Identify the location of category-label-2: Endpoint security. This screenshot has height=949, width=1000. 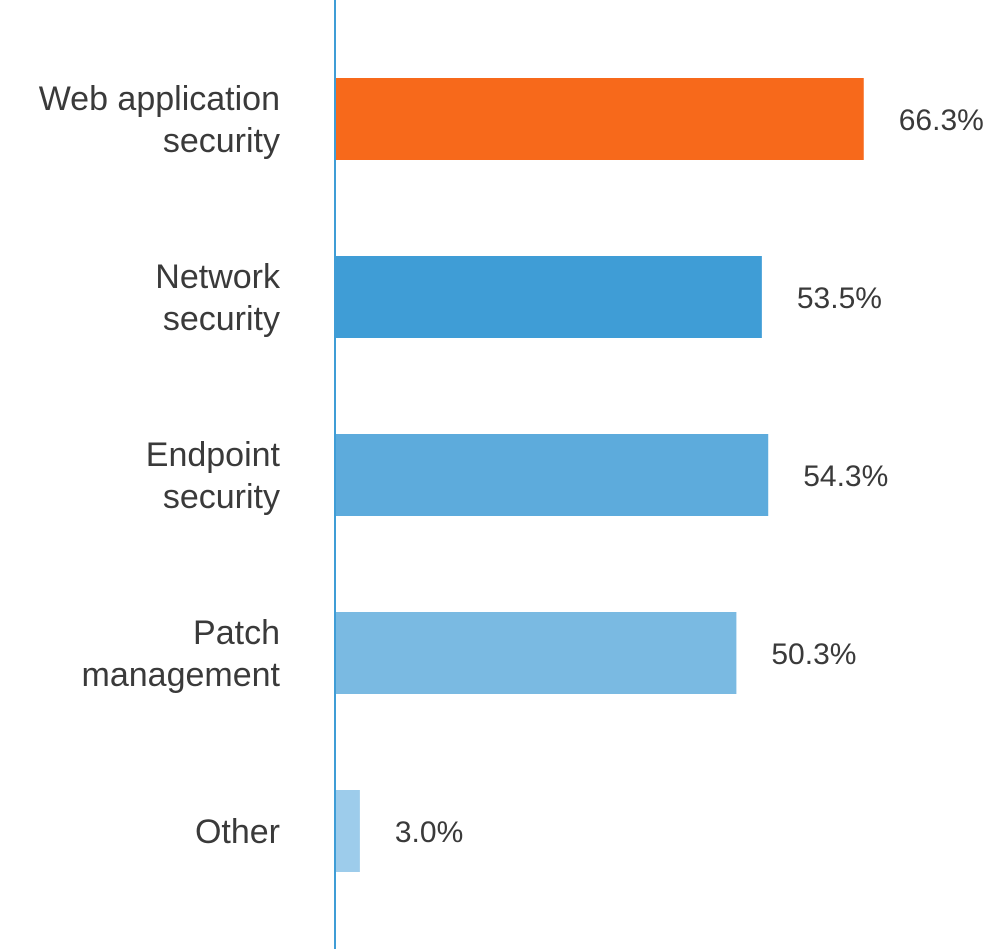
(213, 476).